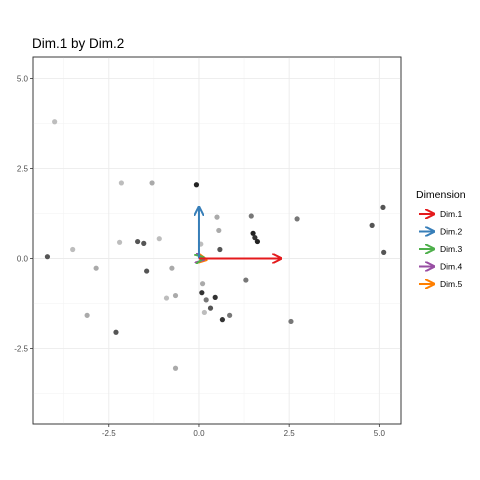  I want to click on legend-item: Dim.3, so click(440, 249).